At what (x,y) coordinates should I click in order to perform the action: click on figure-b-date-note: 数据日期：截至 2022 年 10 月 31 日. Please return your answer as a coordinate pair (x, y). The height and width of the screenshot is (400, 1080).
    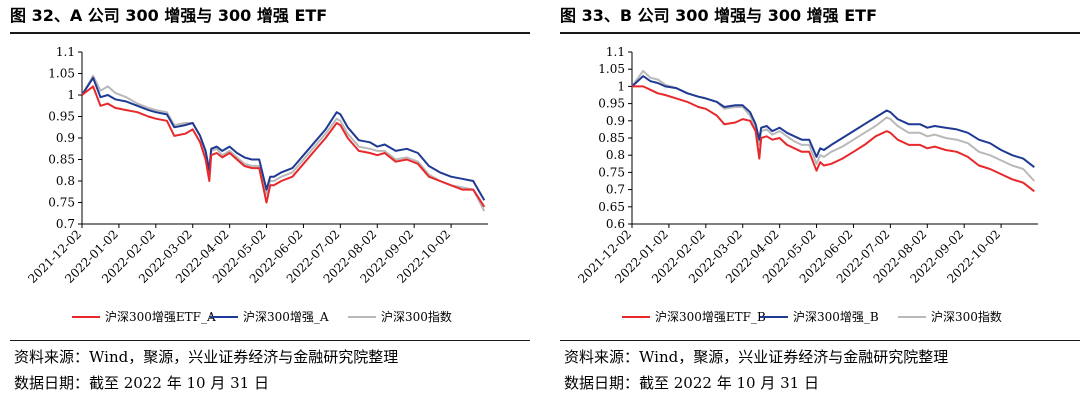
    Looking at the image, I should click on (691, 383).